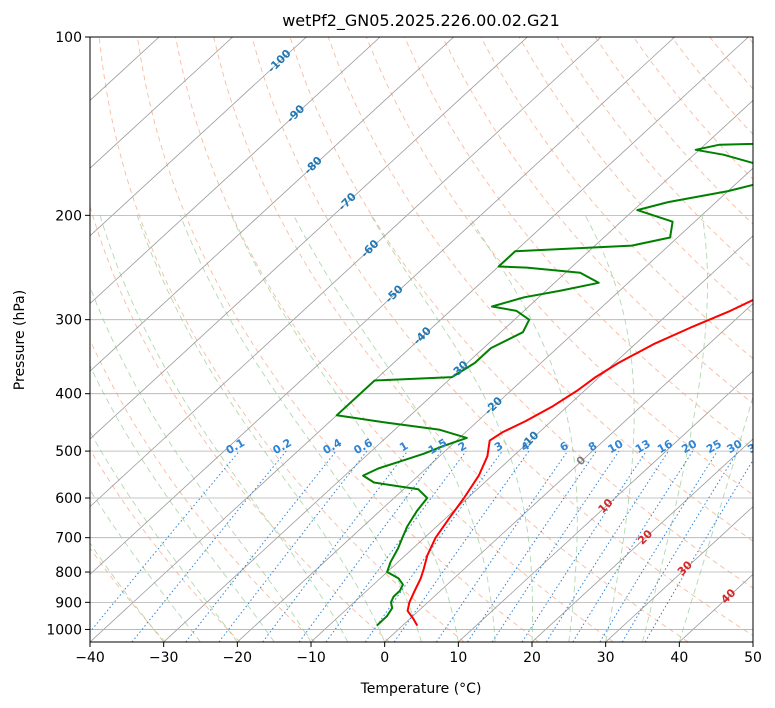  Describe the element at coordinates (564, 446) in the screenshot. I see `mixing-ratio-label: 6` at that location.